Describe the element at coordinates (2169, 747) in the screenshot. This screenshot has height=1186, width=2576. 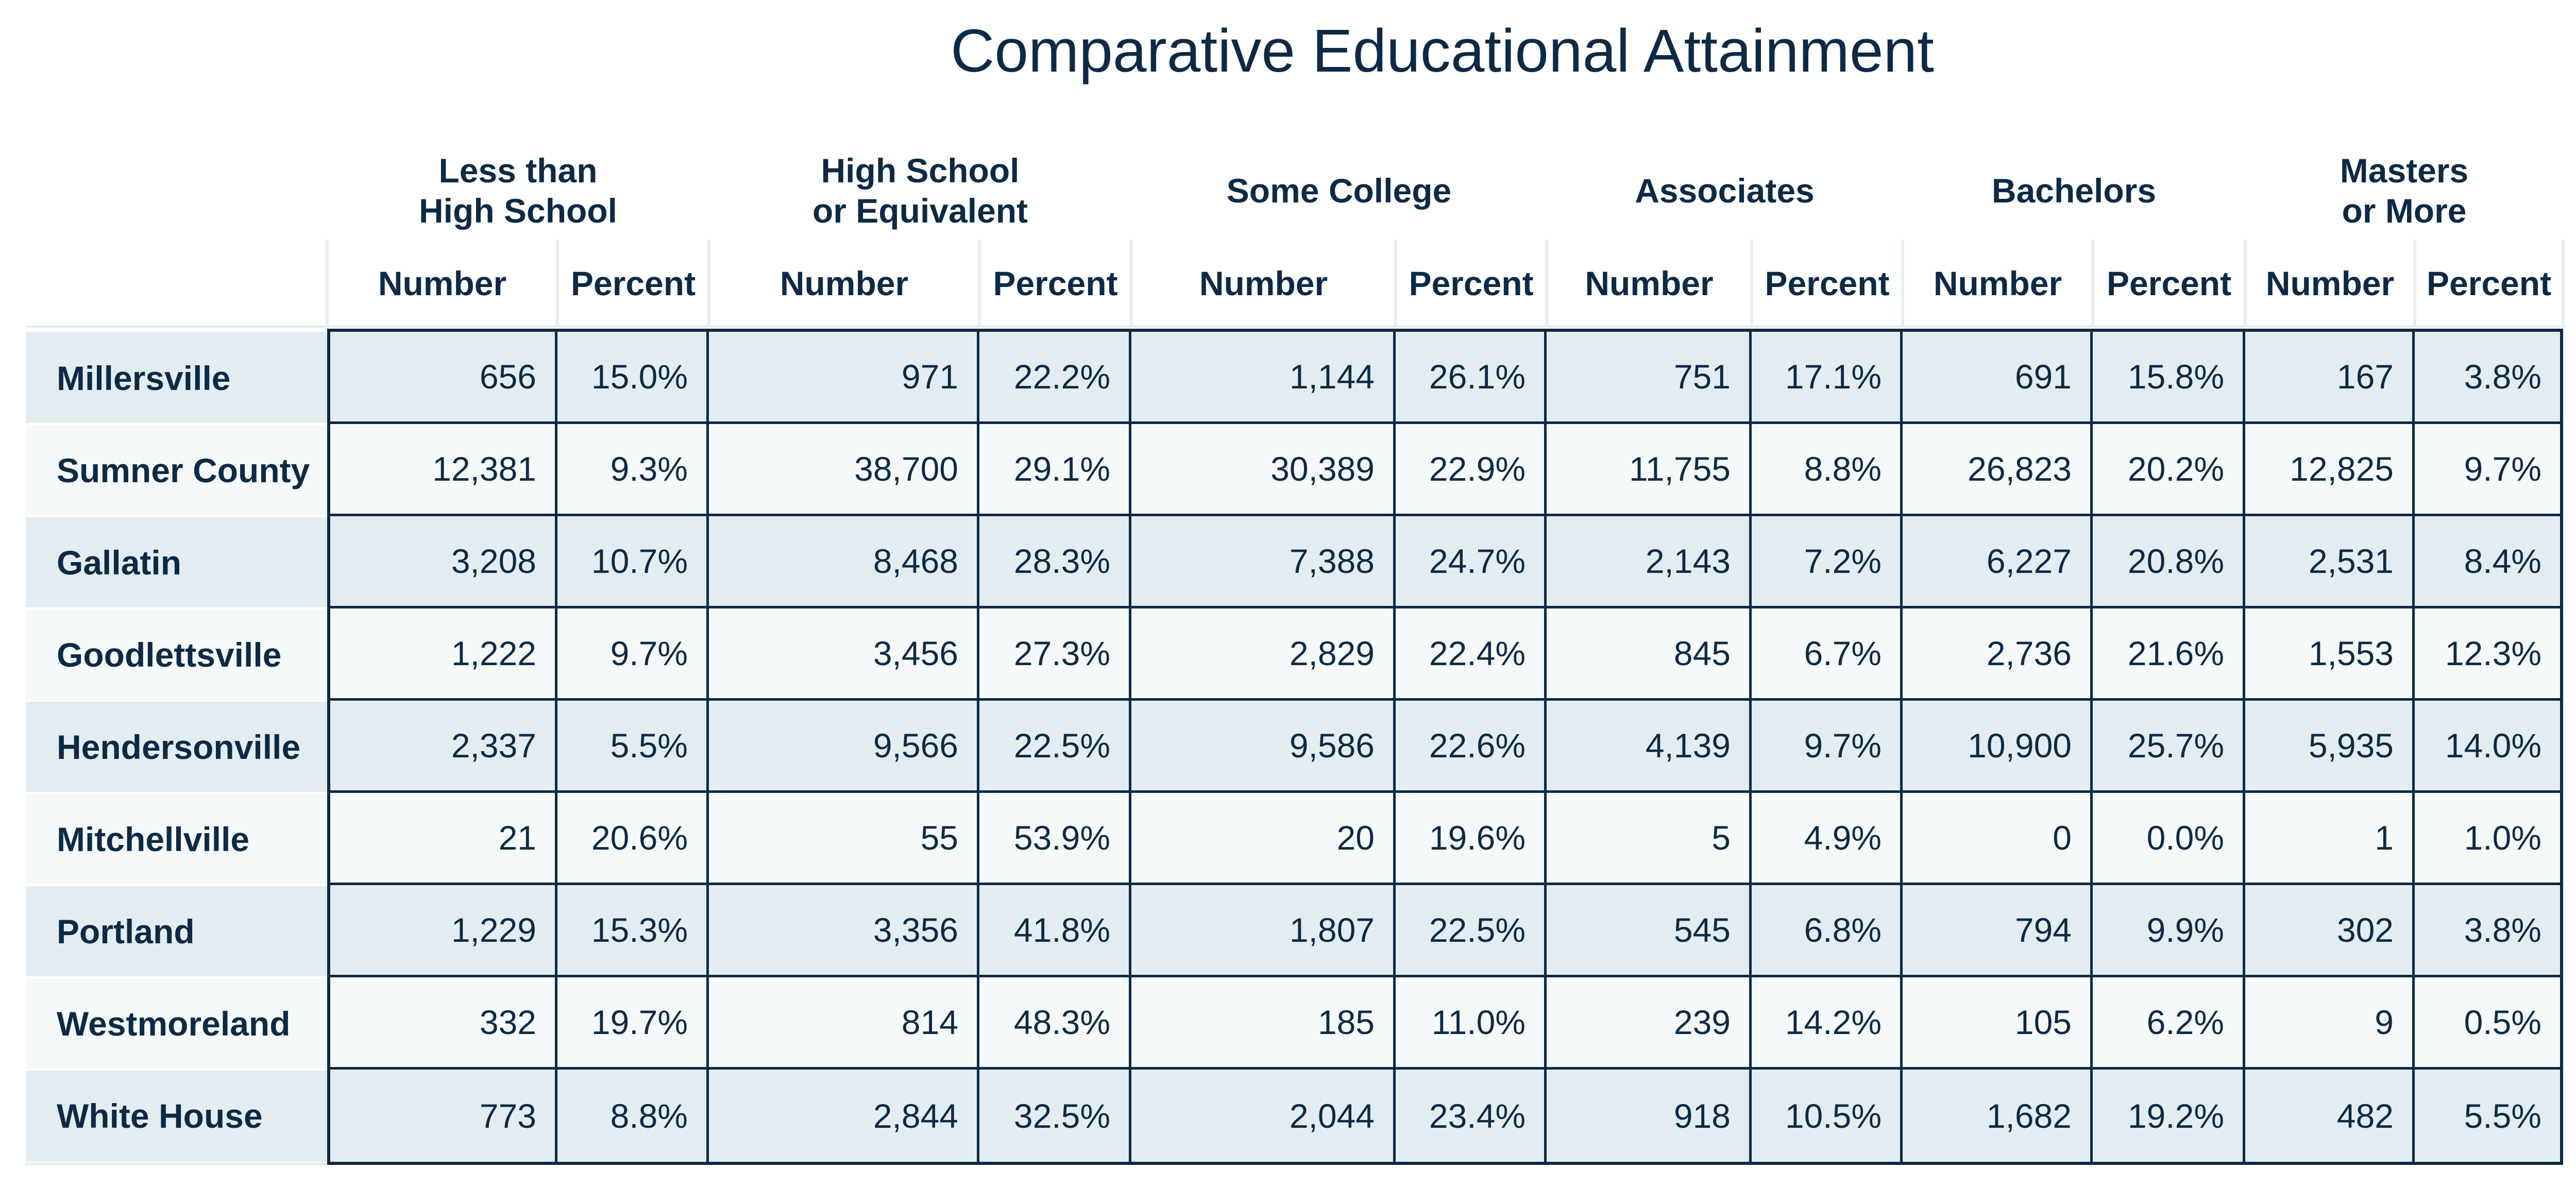
I see `percent-cell: 25.7%` at that location.